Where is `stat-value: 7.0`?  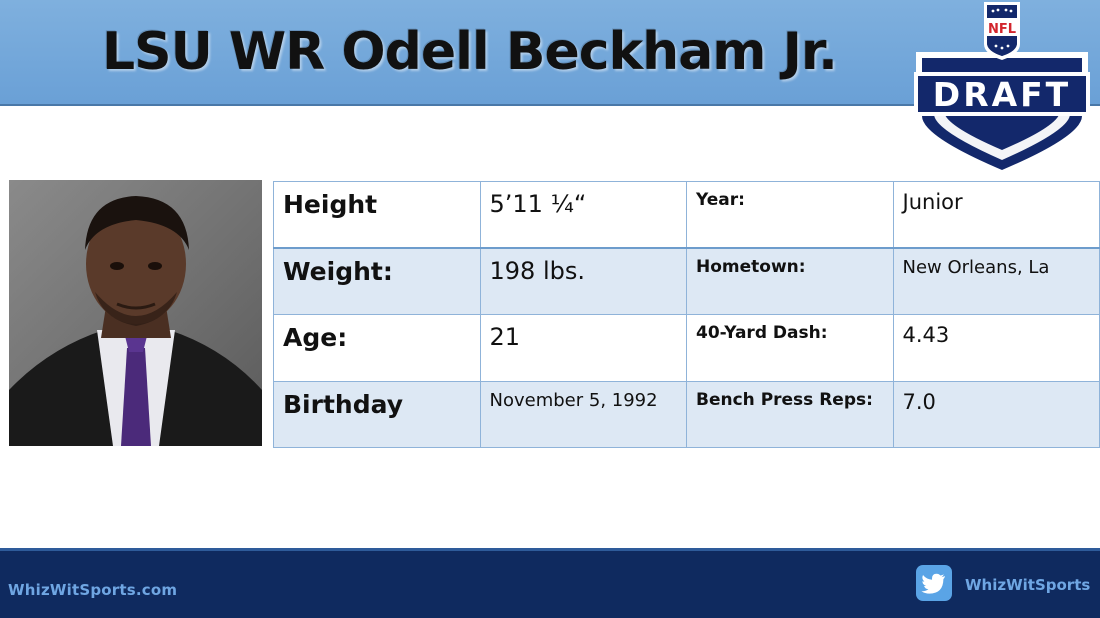
stat-value: 7.0 is located at coordinates (996, 414).